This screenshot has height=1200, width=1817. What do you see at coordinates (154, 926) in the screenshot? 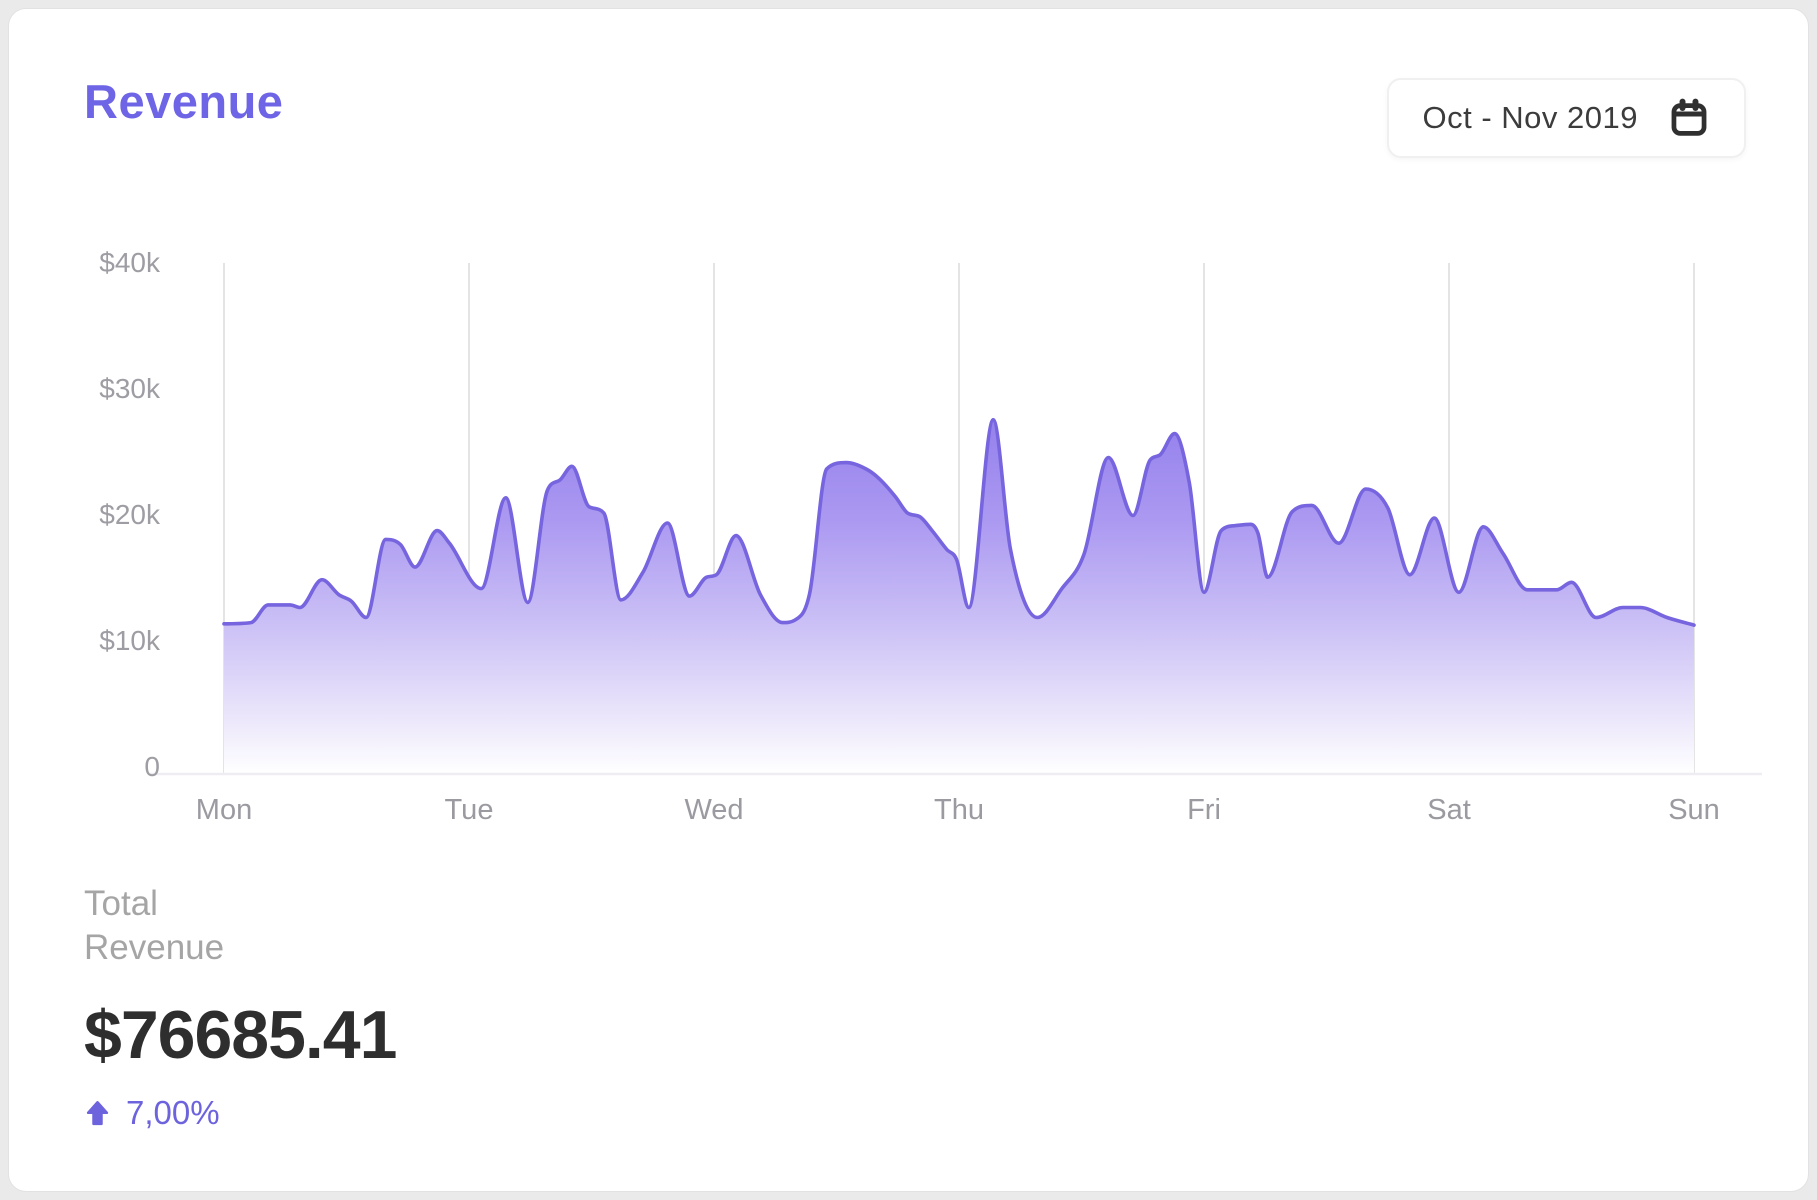
I see `total-revenue-label: Total Revenue` at bounding box center [154, 926].